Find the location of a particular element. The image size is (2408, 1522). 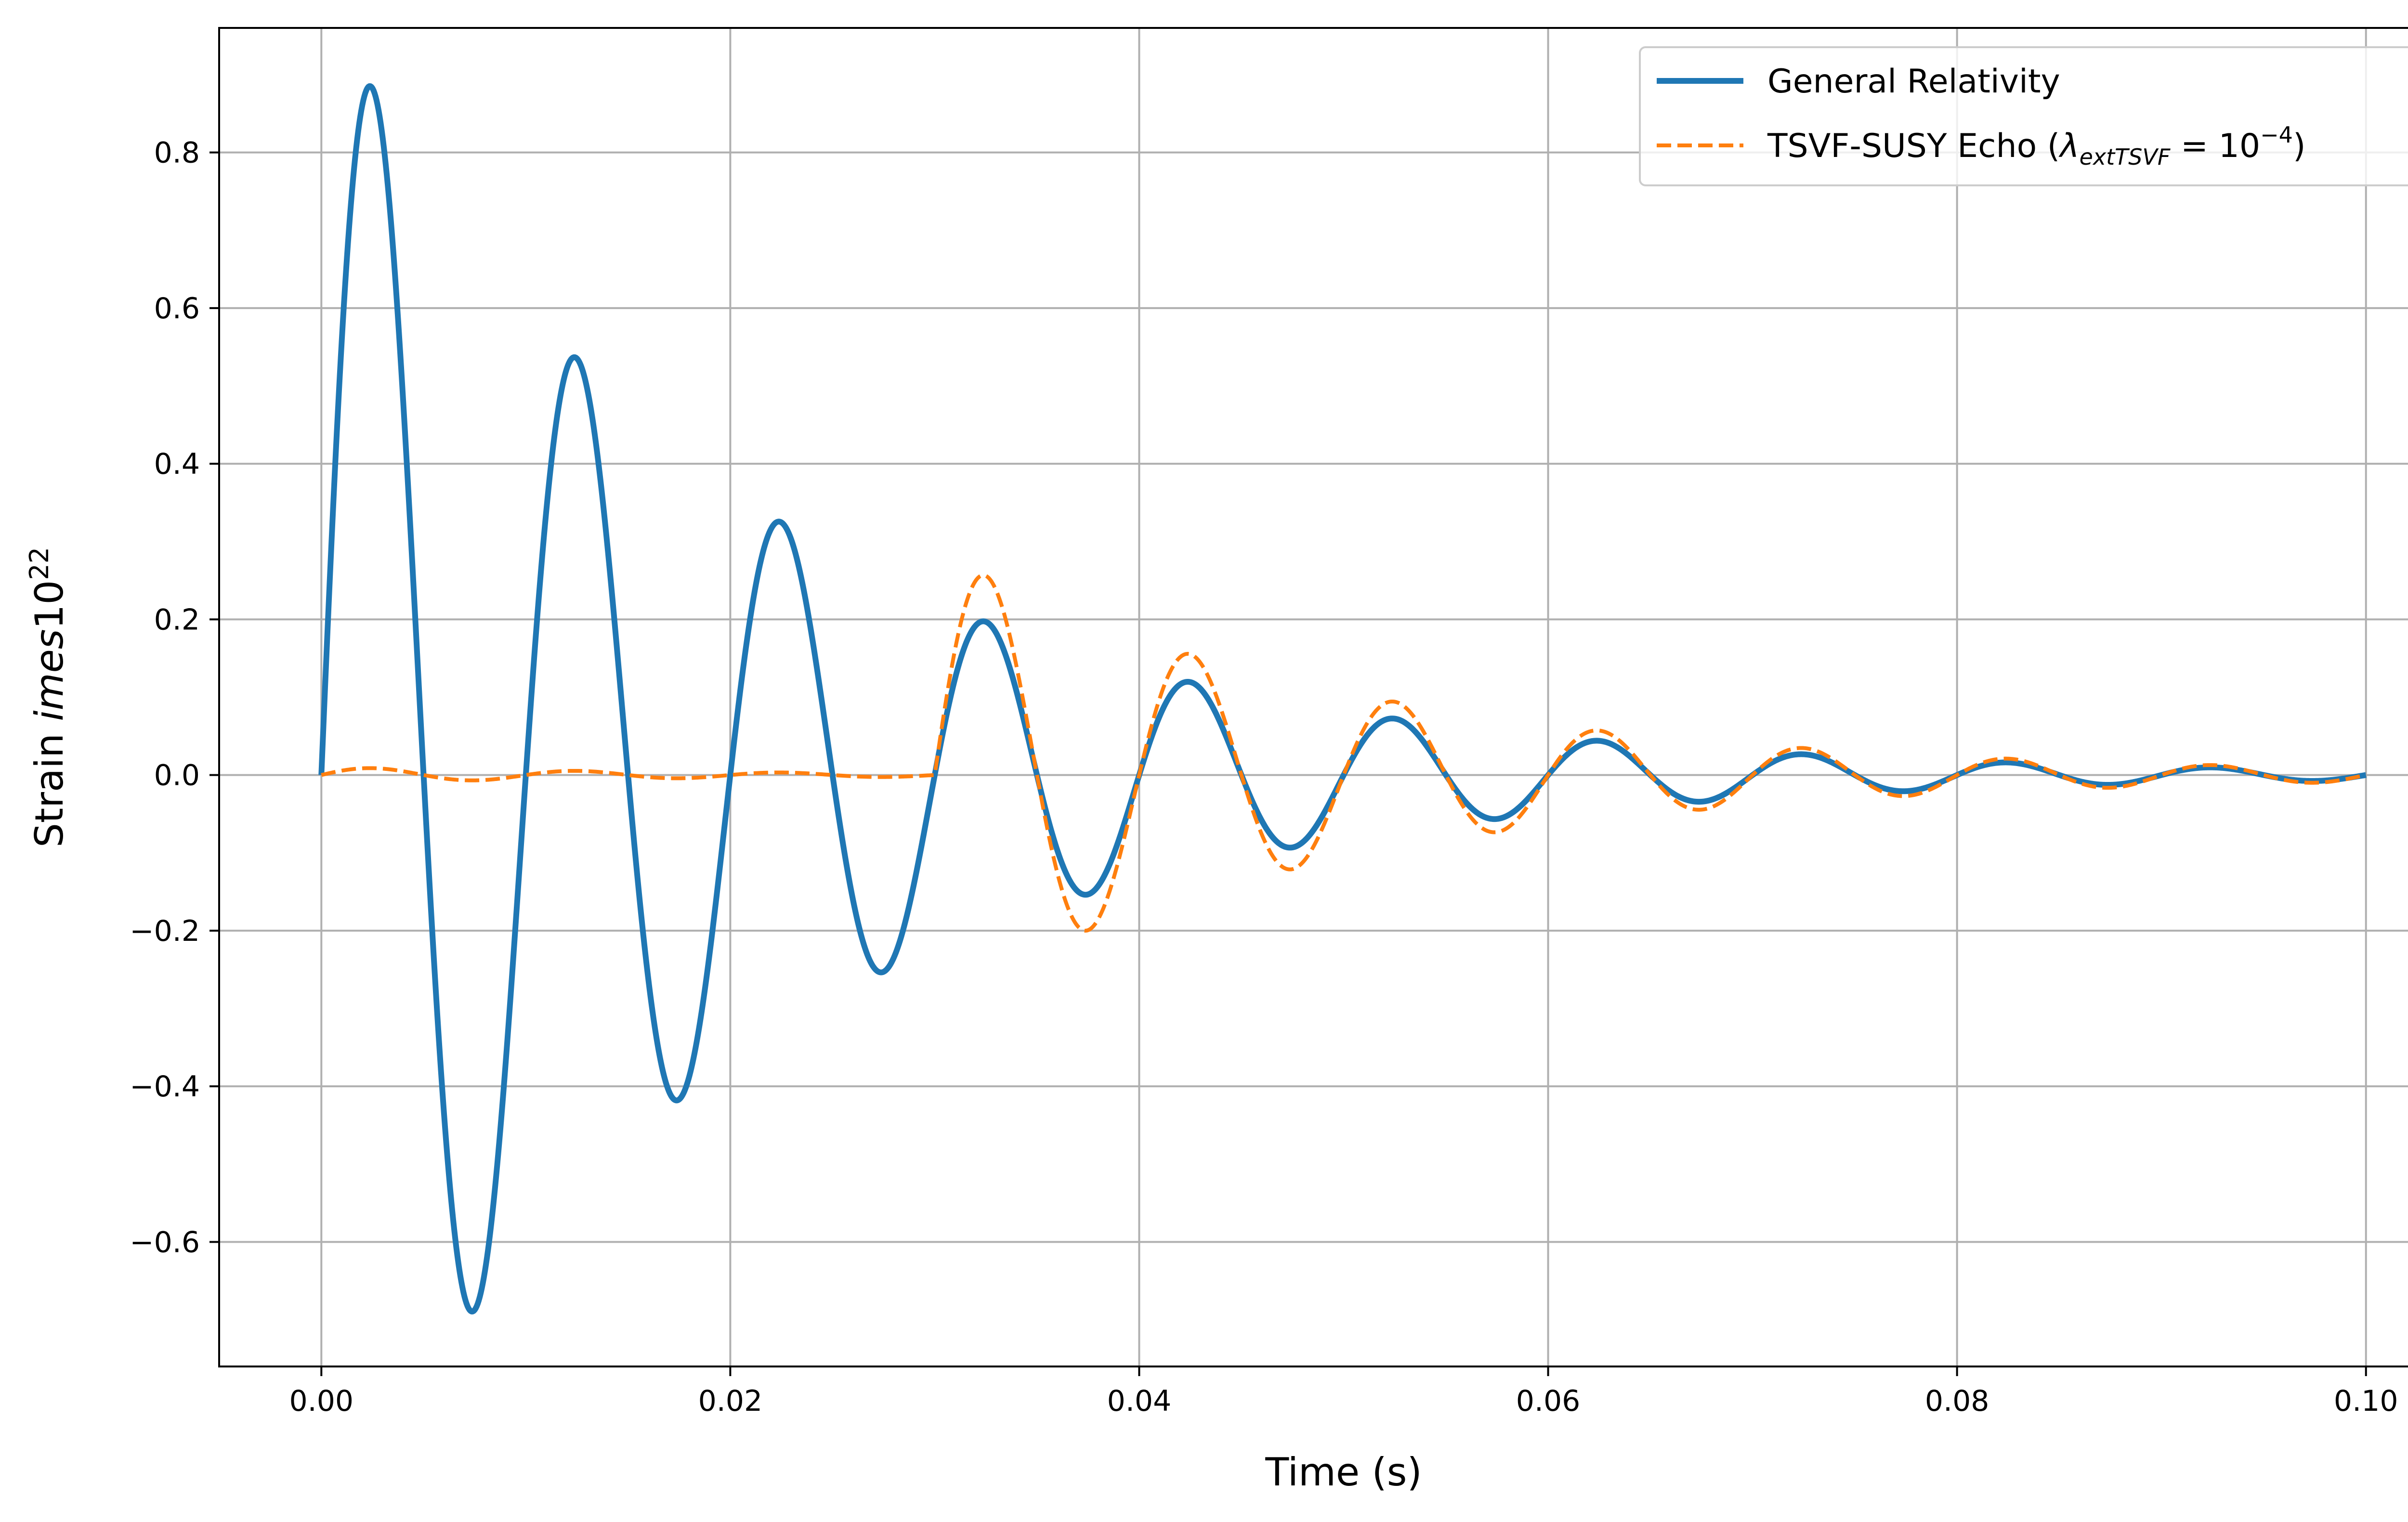

y-axis-label-italic: imes is located at coordinates (49, 675).